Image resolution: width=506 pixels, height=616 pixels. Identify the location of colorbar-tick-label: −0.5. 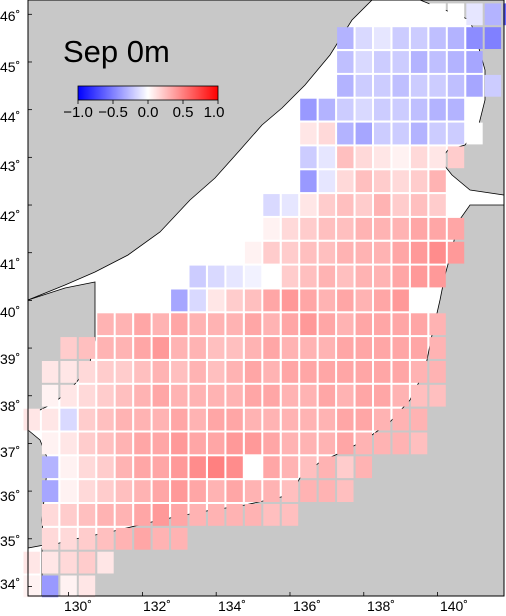
(113, 112).